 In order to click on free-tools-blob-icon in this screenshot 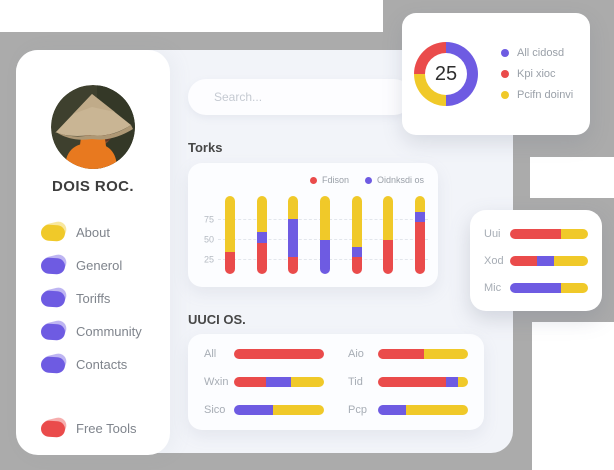, I will do `click(53, 429)`.